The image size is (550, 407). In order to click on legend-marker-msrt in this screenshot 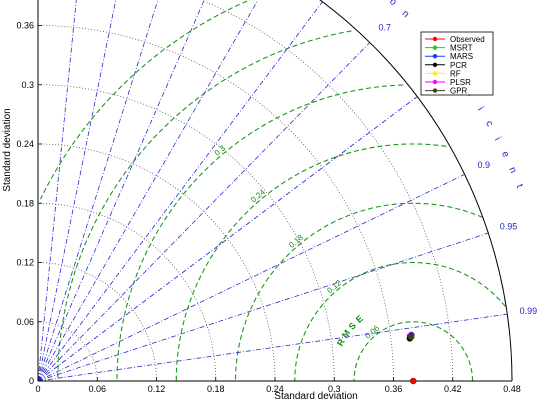, I will do `click(435, 47)`.